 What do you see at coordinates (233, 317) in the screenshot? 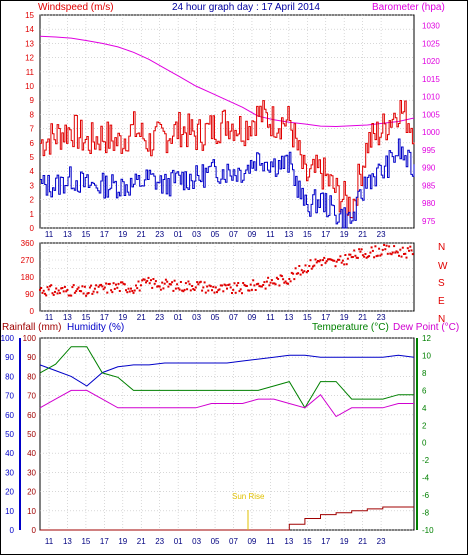
I see `direction-x-tick-label: 07` at bounding box center [233, 317].